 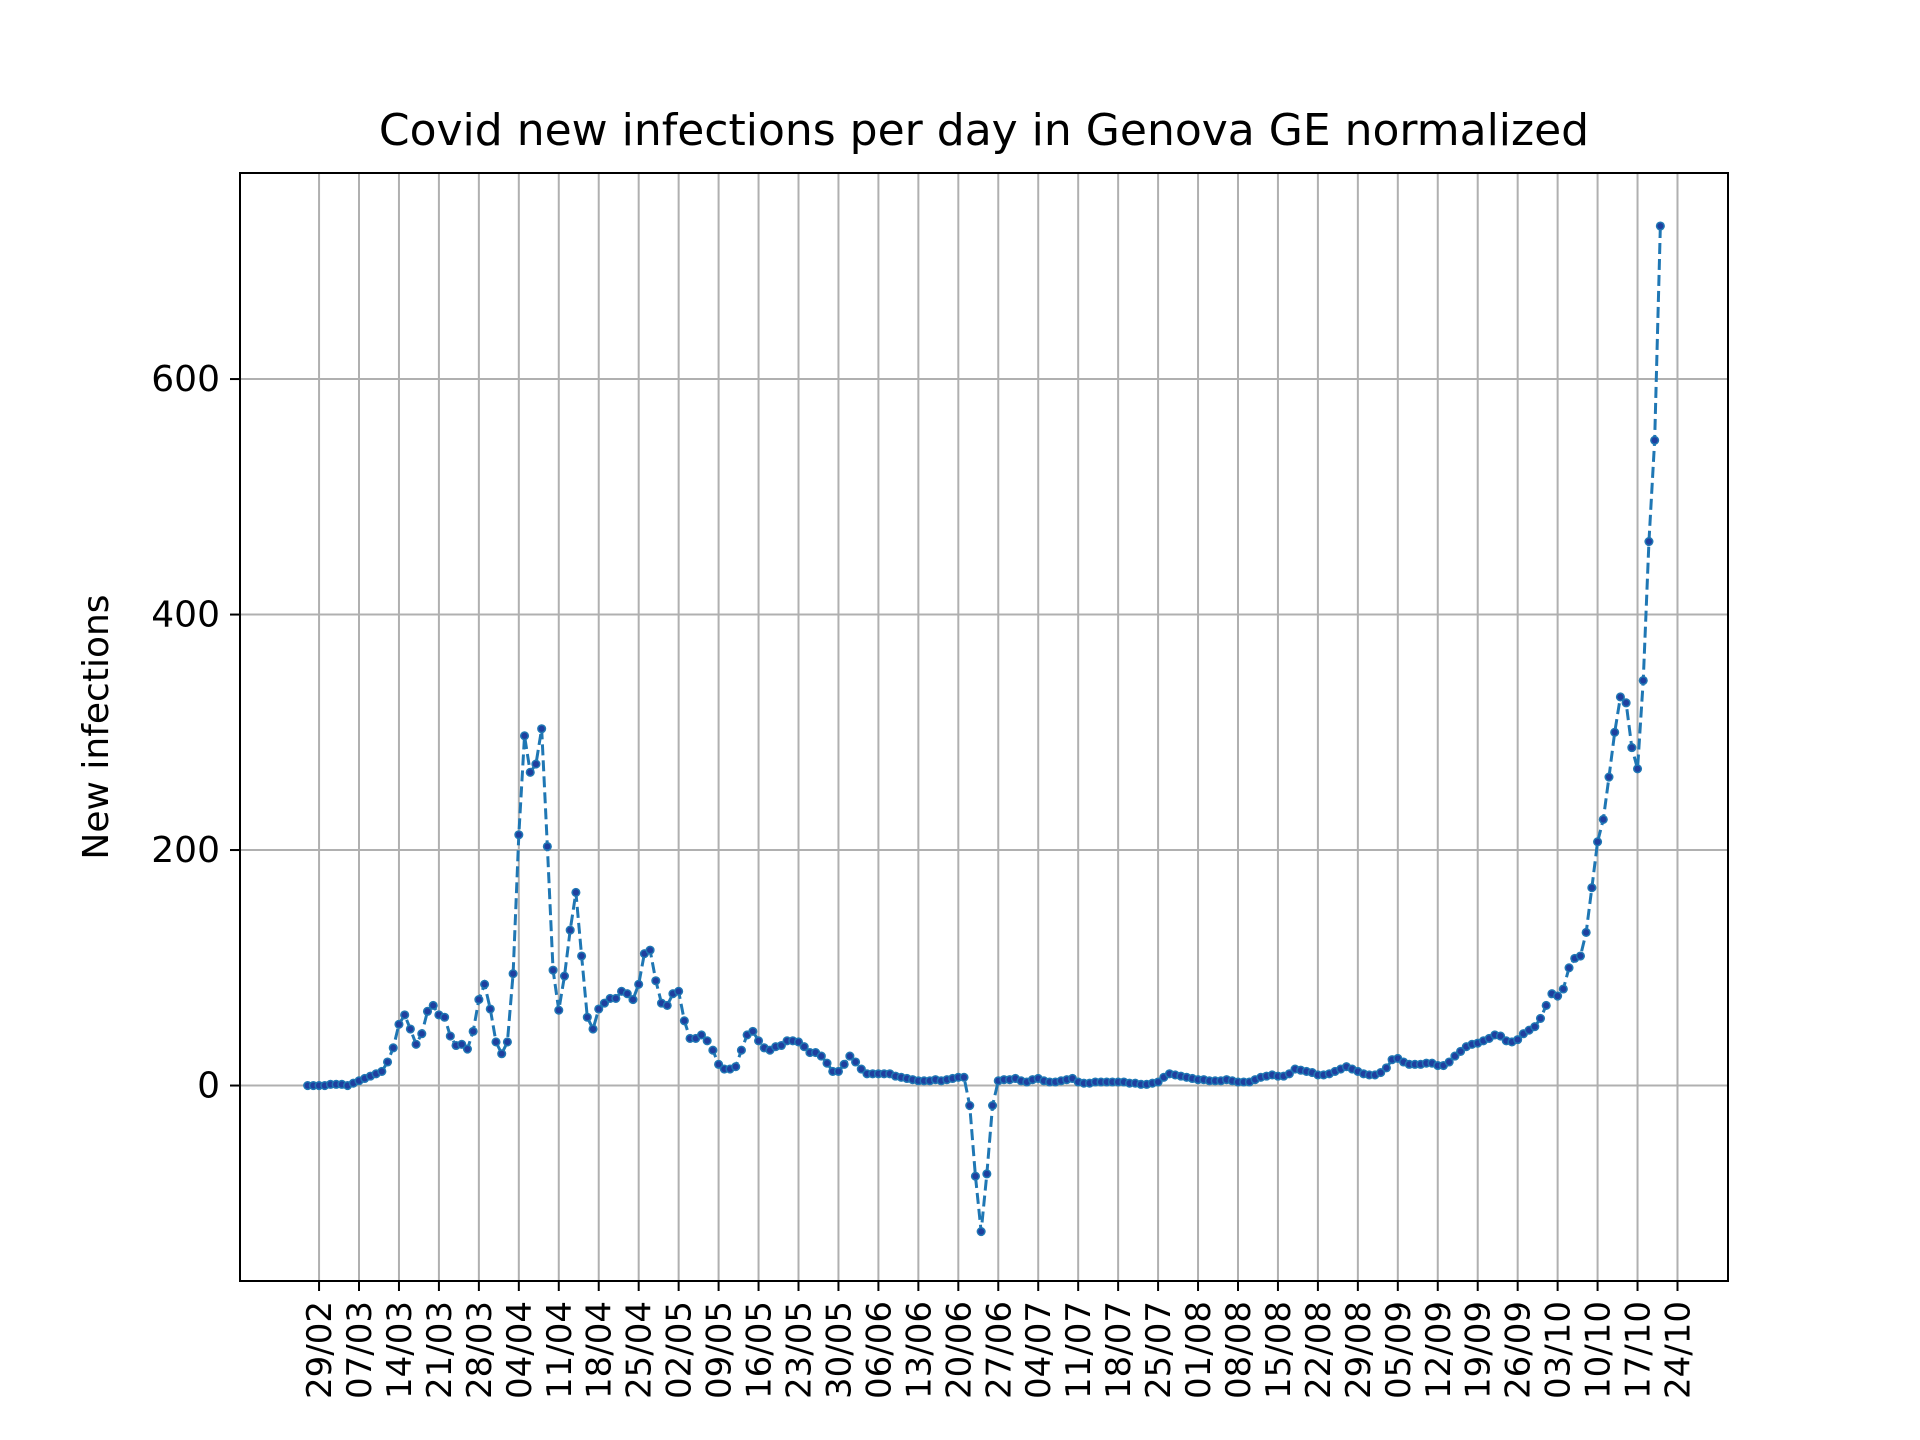 I want to click on x-tick-label: 20/06, so click(x=959, y=1350).